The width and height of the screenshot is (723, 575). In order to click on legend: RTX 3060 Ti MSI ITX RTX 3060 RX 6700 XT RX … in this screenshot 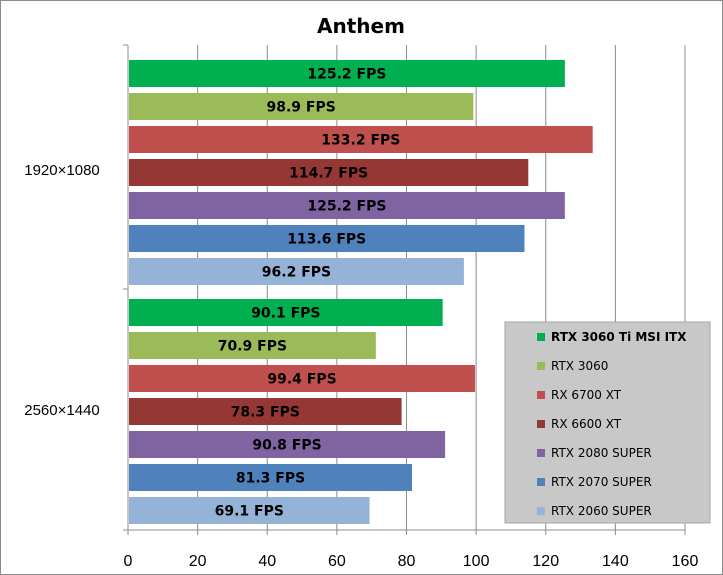, I will do `click(607, 422)`.